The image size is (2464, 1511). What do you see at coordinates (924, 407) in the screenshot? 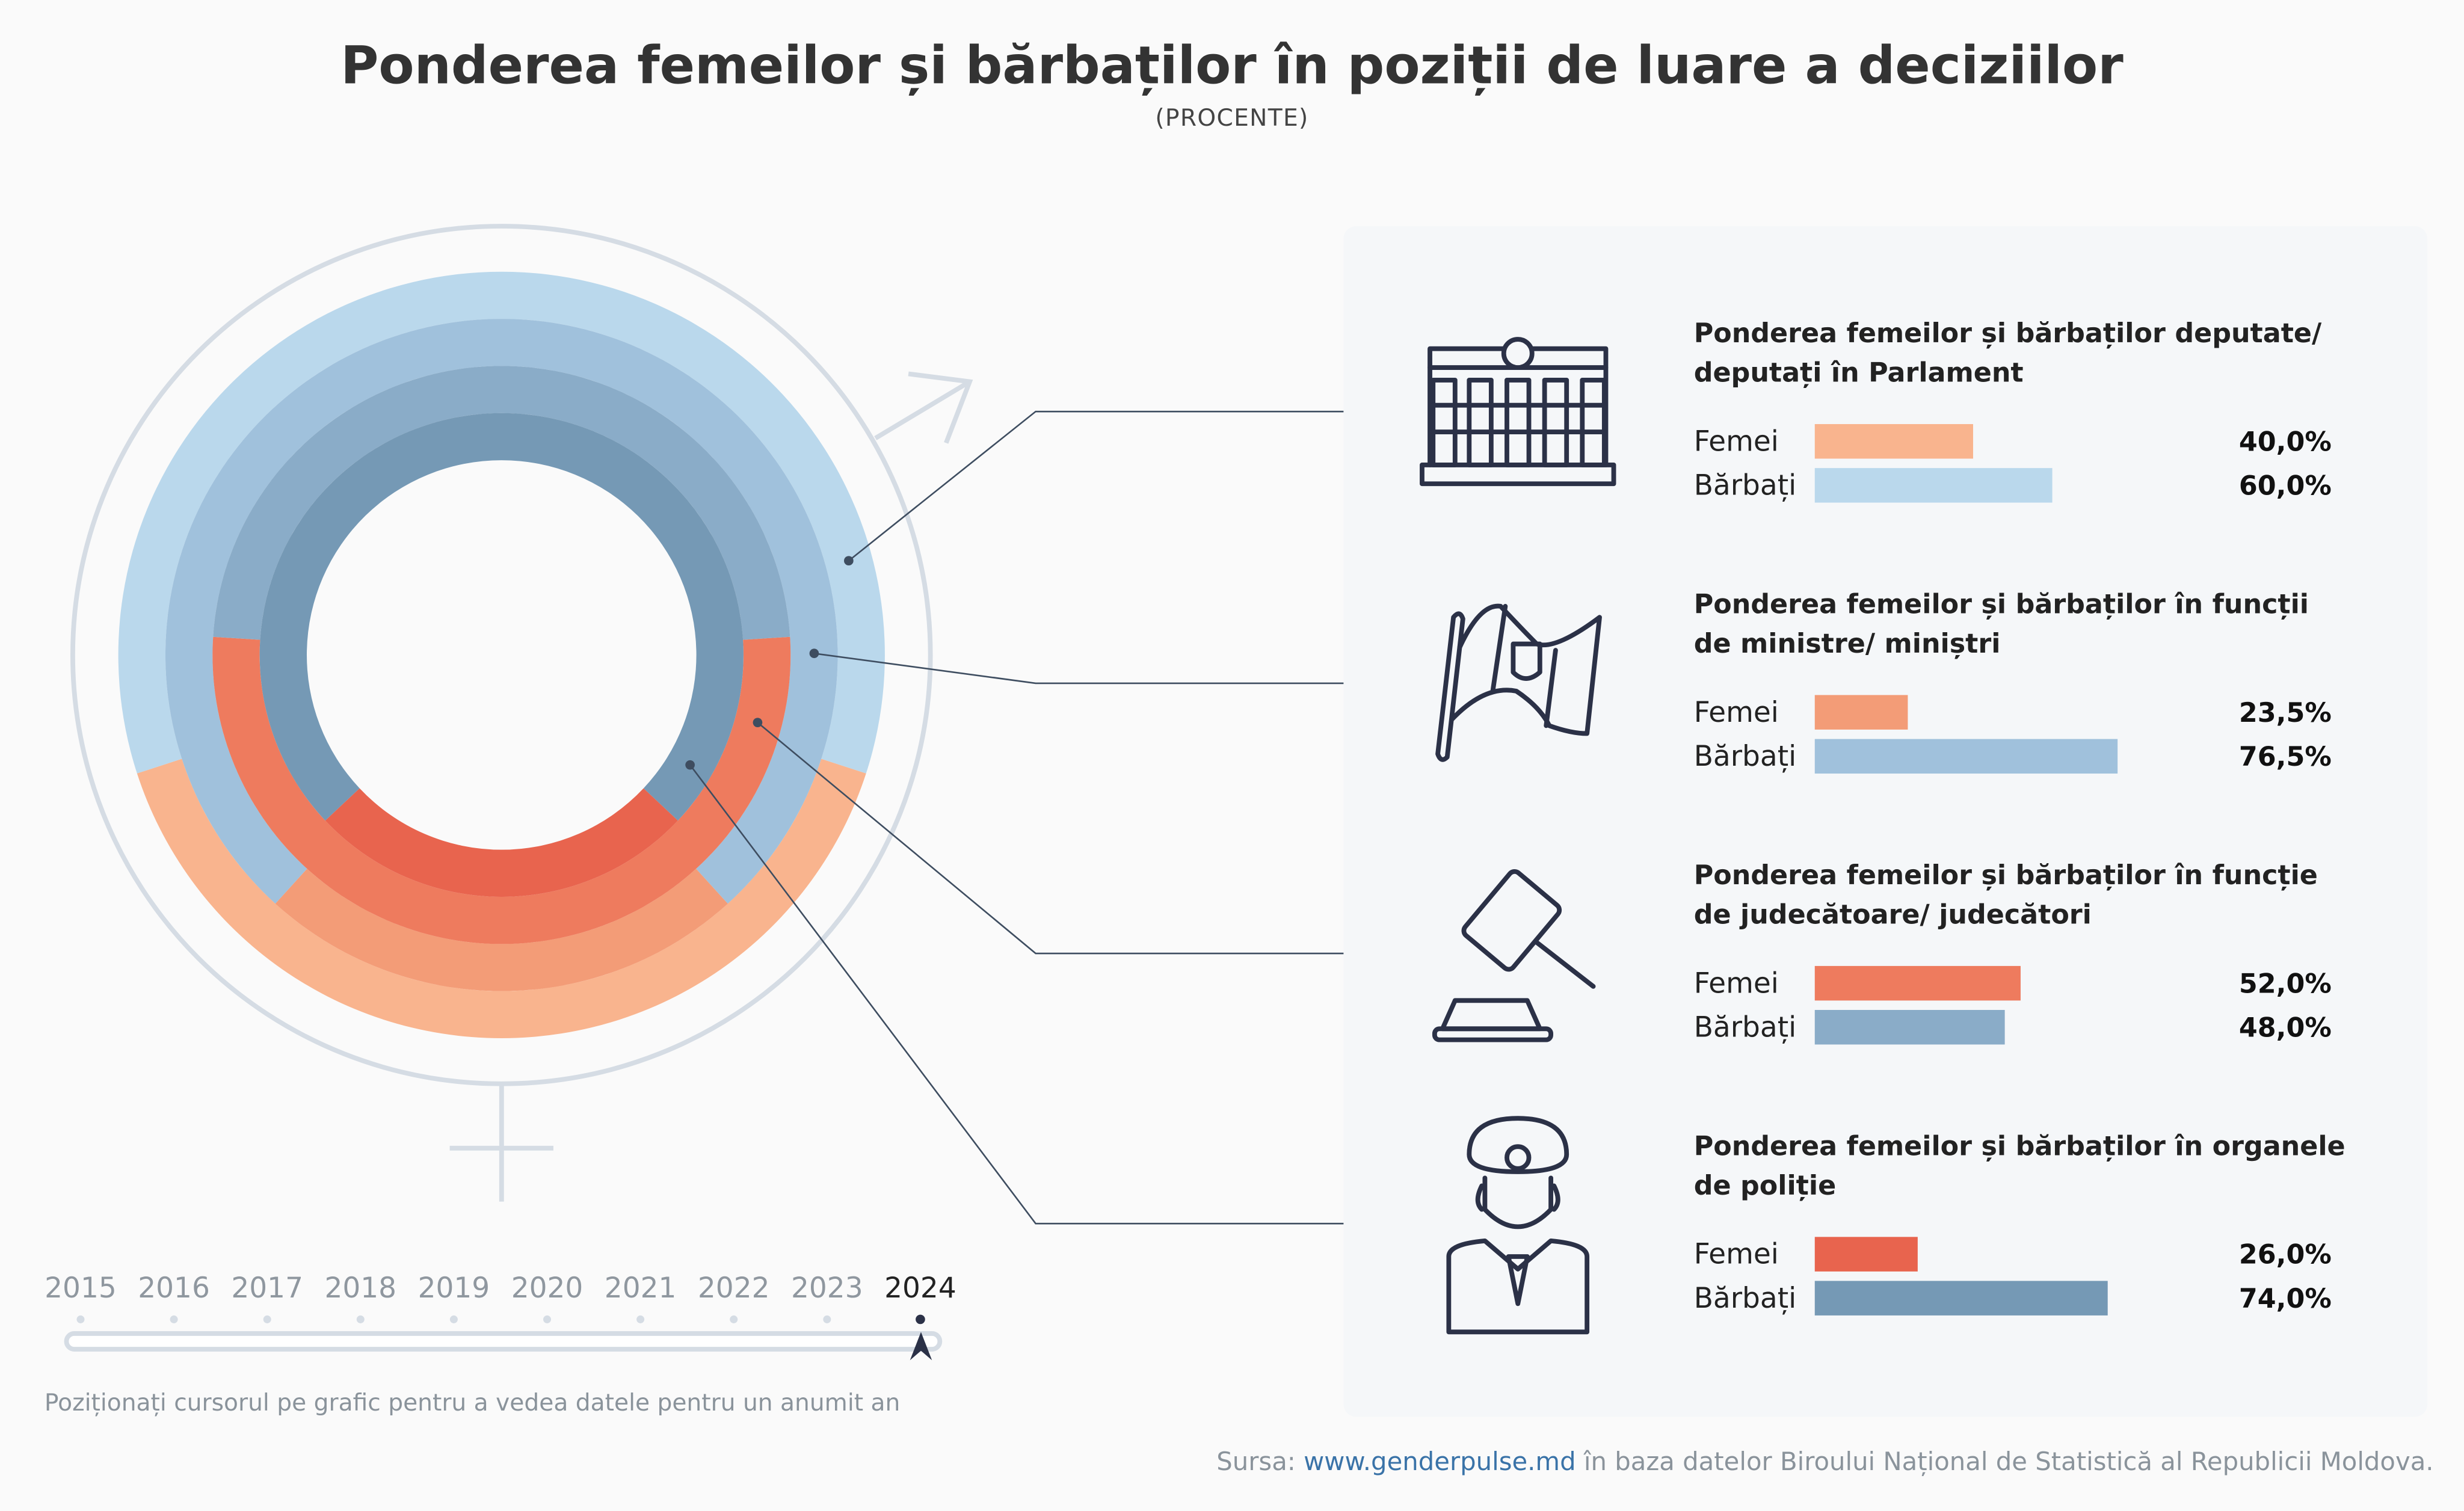
I see `male-arrow-icon` at bounding box center [924, 407].